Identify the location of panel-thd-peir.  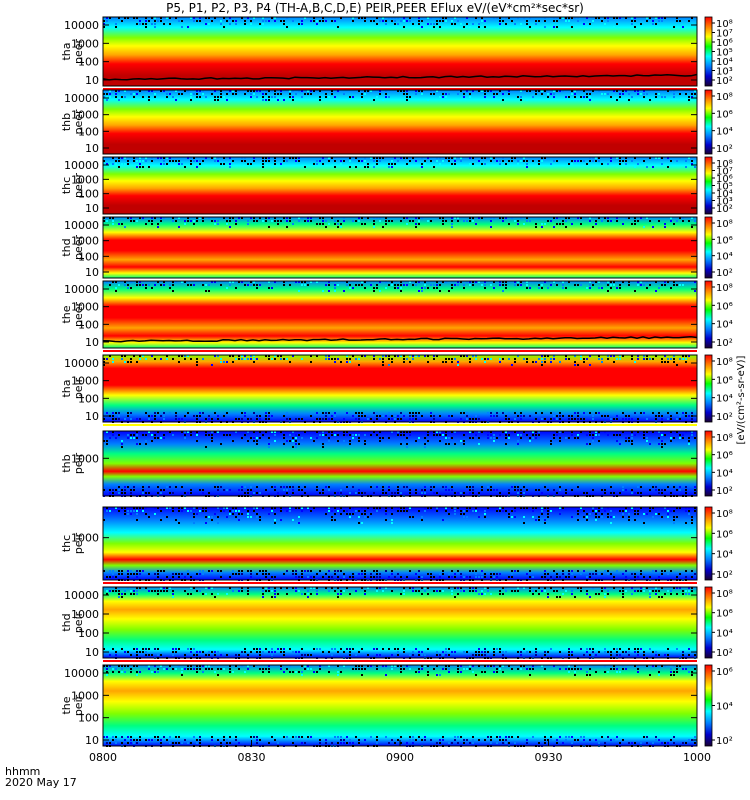
(400, 623).